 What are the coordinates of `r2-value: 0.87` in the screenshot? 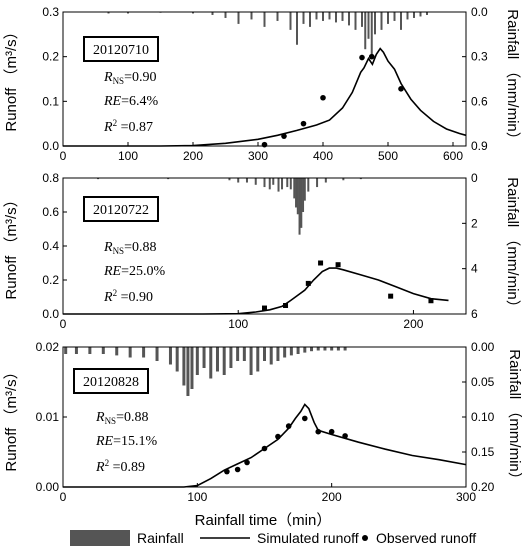 It's located at (140, 127).